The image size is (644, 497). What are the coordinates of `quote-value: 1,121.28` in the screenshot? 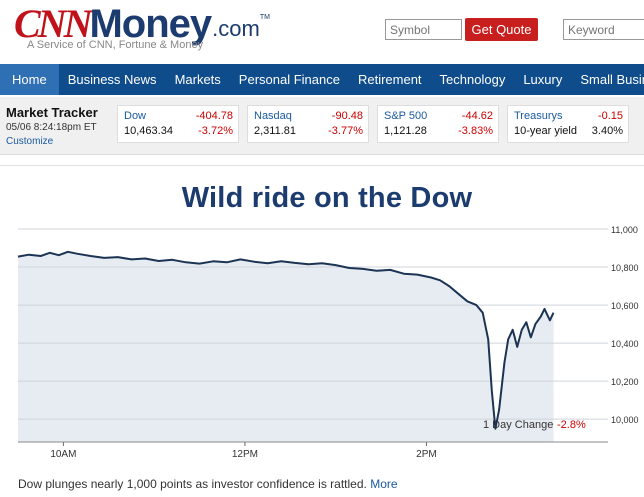 It's located at (405, 131).